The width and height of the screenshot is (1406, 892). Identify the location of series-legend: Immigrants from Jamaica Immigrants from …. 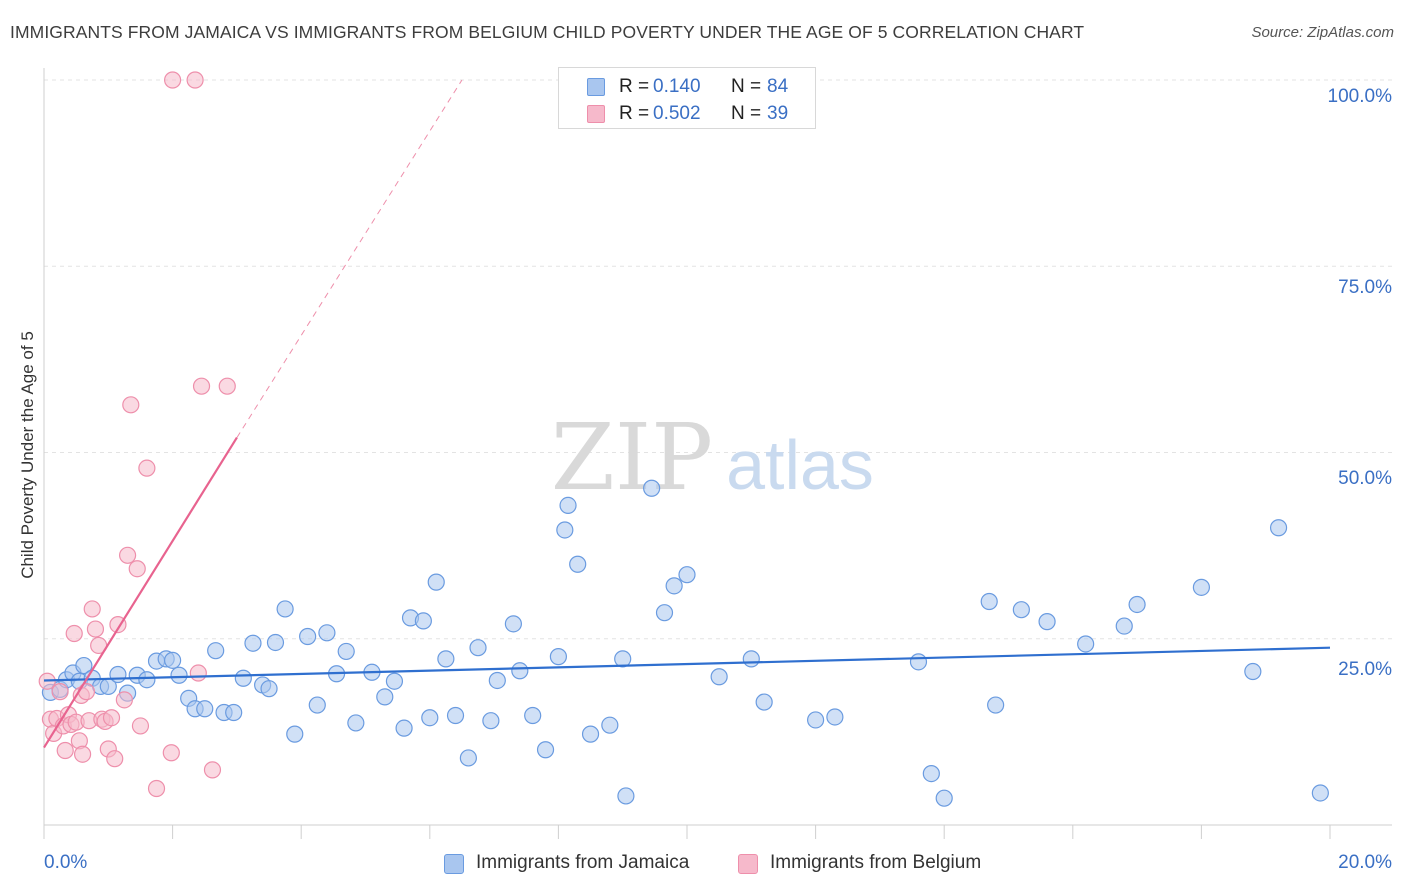
(703, 865).